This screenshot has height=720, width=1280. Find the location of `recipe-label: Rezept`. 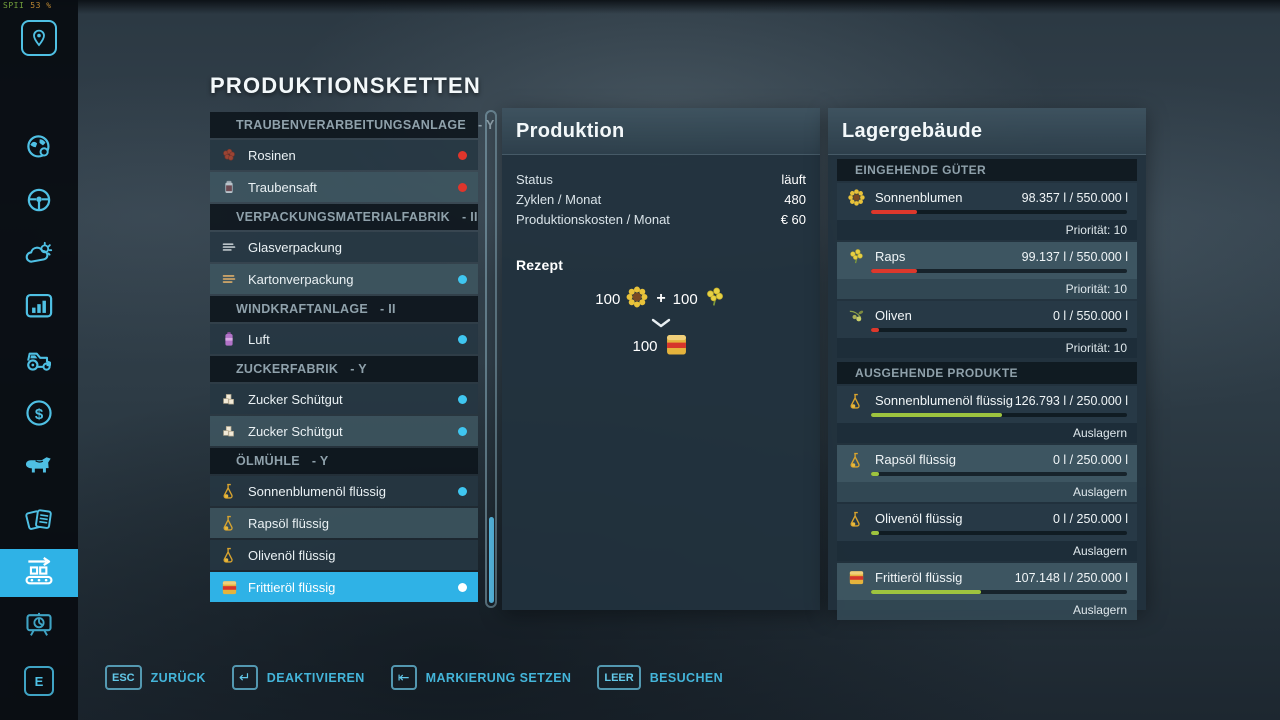

recipe-label: Rezept is located at coordinates (540, 265).